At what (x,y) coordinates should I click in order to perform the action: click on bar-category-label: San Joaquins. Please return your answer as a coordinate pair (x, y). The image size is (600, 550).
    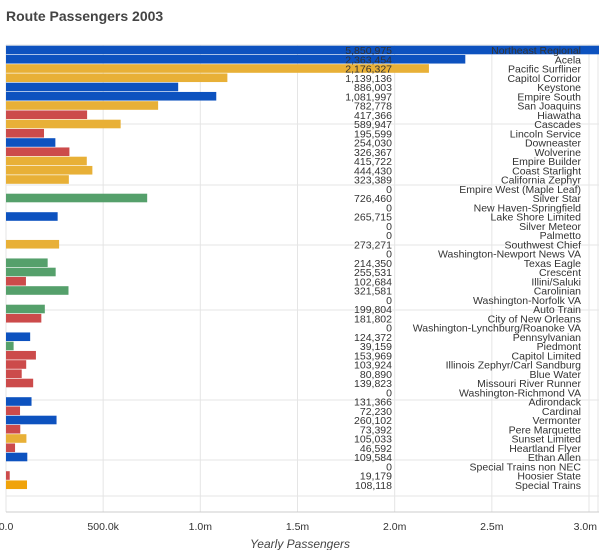
    Looking at the image, I should click on (549, 107).